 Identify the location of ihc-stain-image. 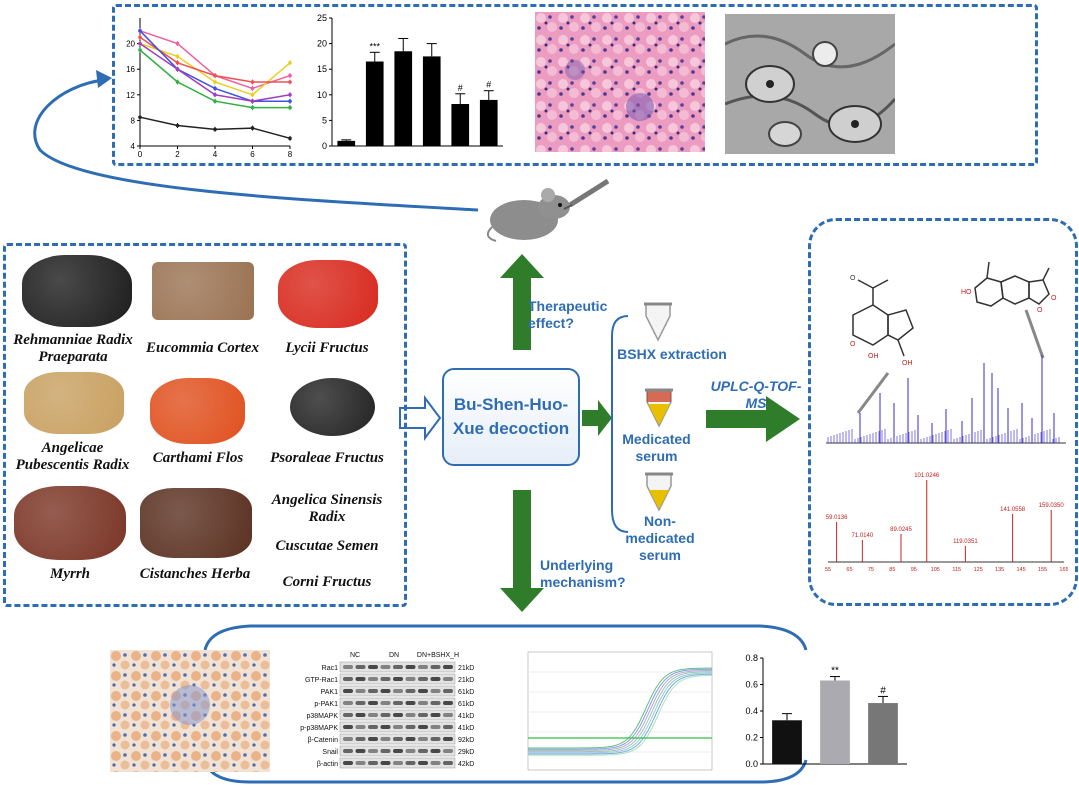
(190, 711).